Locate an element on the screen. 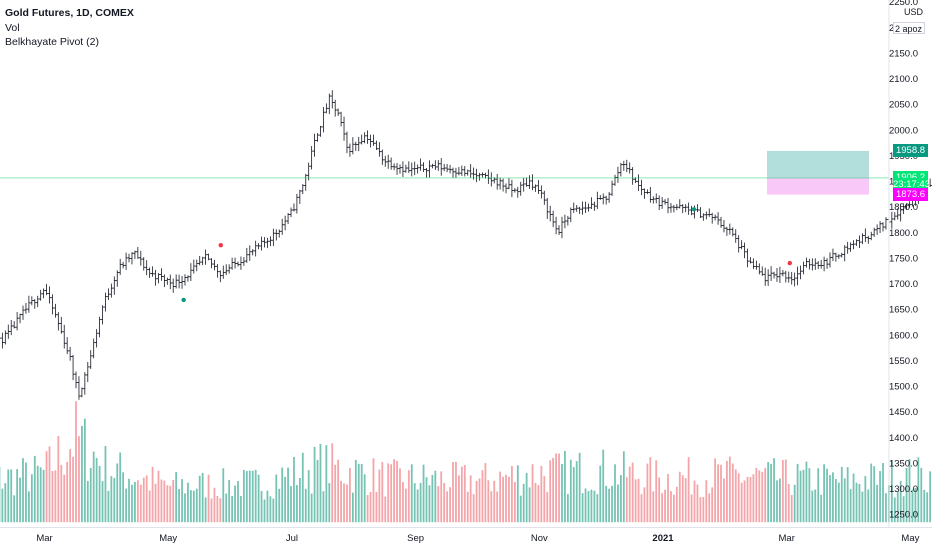 The image size is (932, 550). price-tick-label: 2150.0 is located at coordinates (903, 53).